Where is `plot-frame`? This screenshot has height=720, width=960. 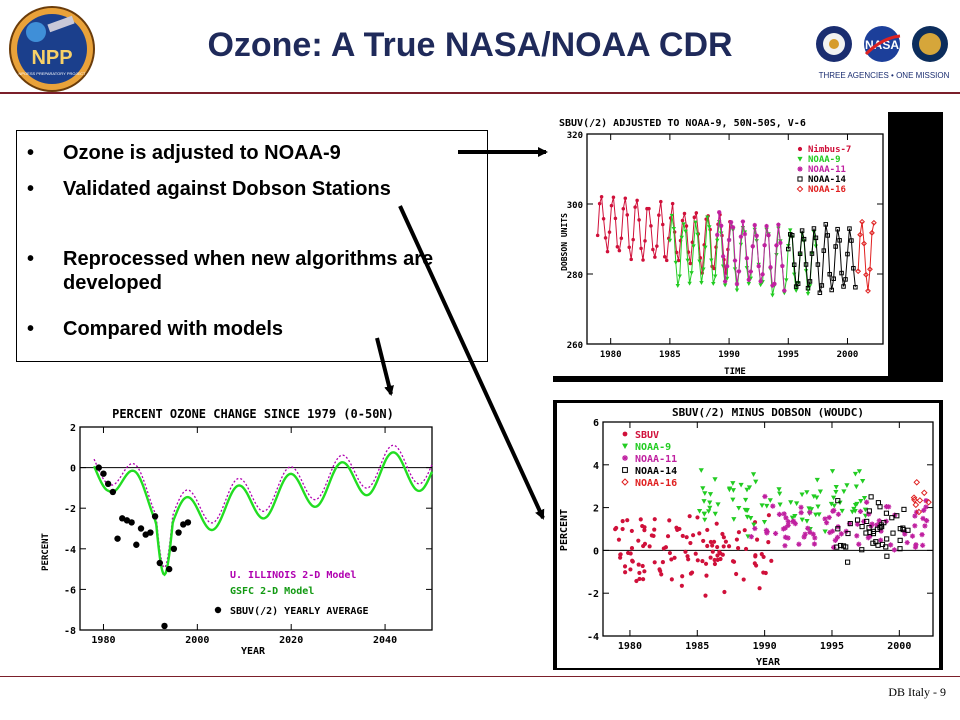
plot-frame is located at coordinates (768, 529).